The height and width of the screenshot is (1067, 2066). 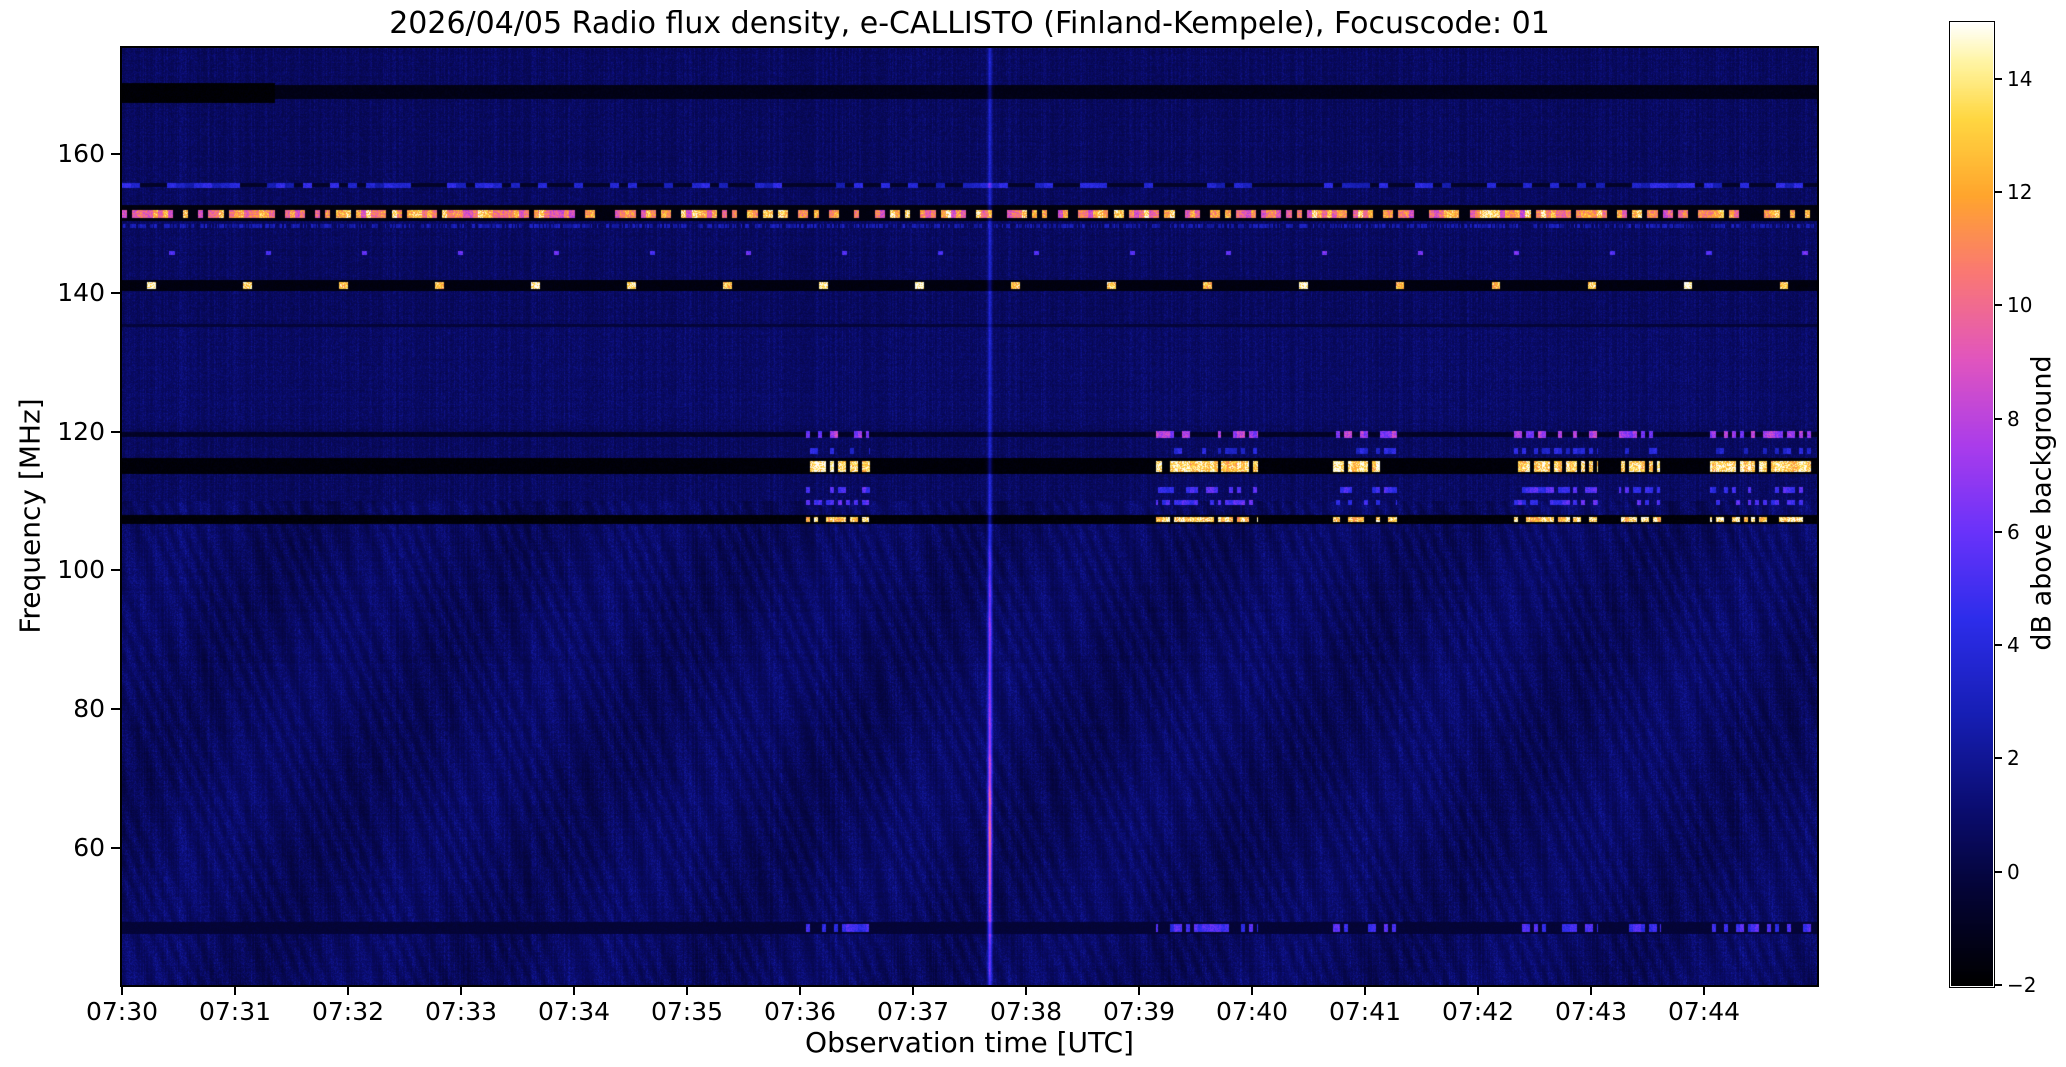 I want to click on x-tick-label: 07:42, so click(x=1478, y=1011).